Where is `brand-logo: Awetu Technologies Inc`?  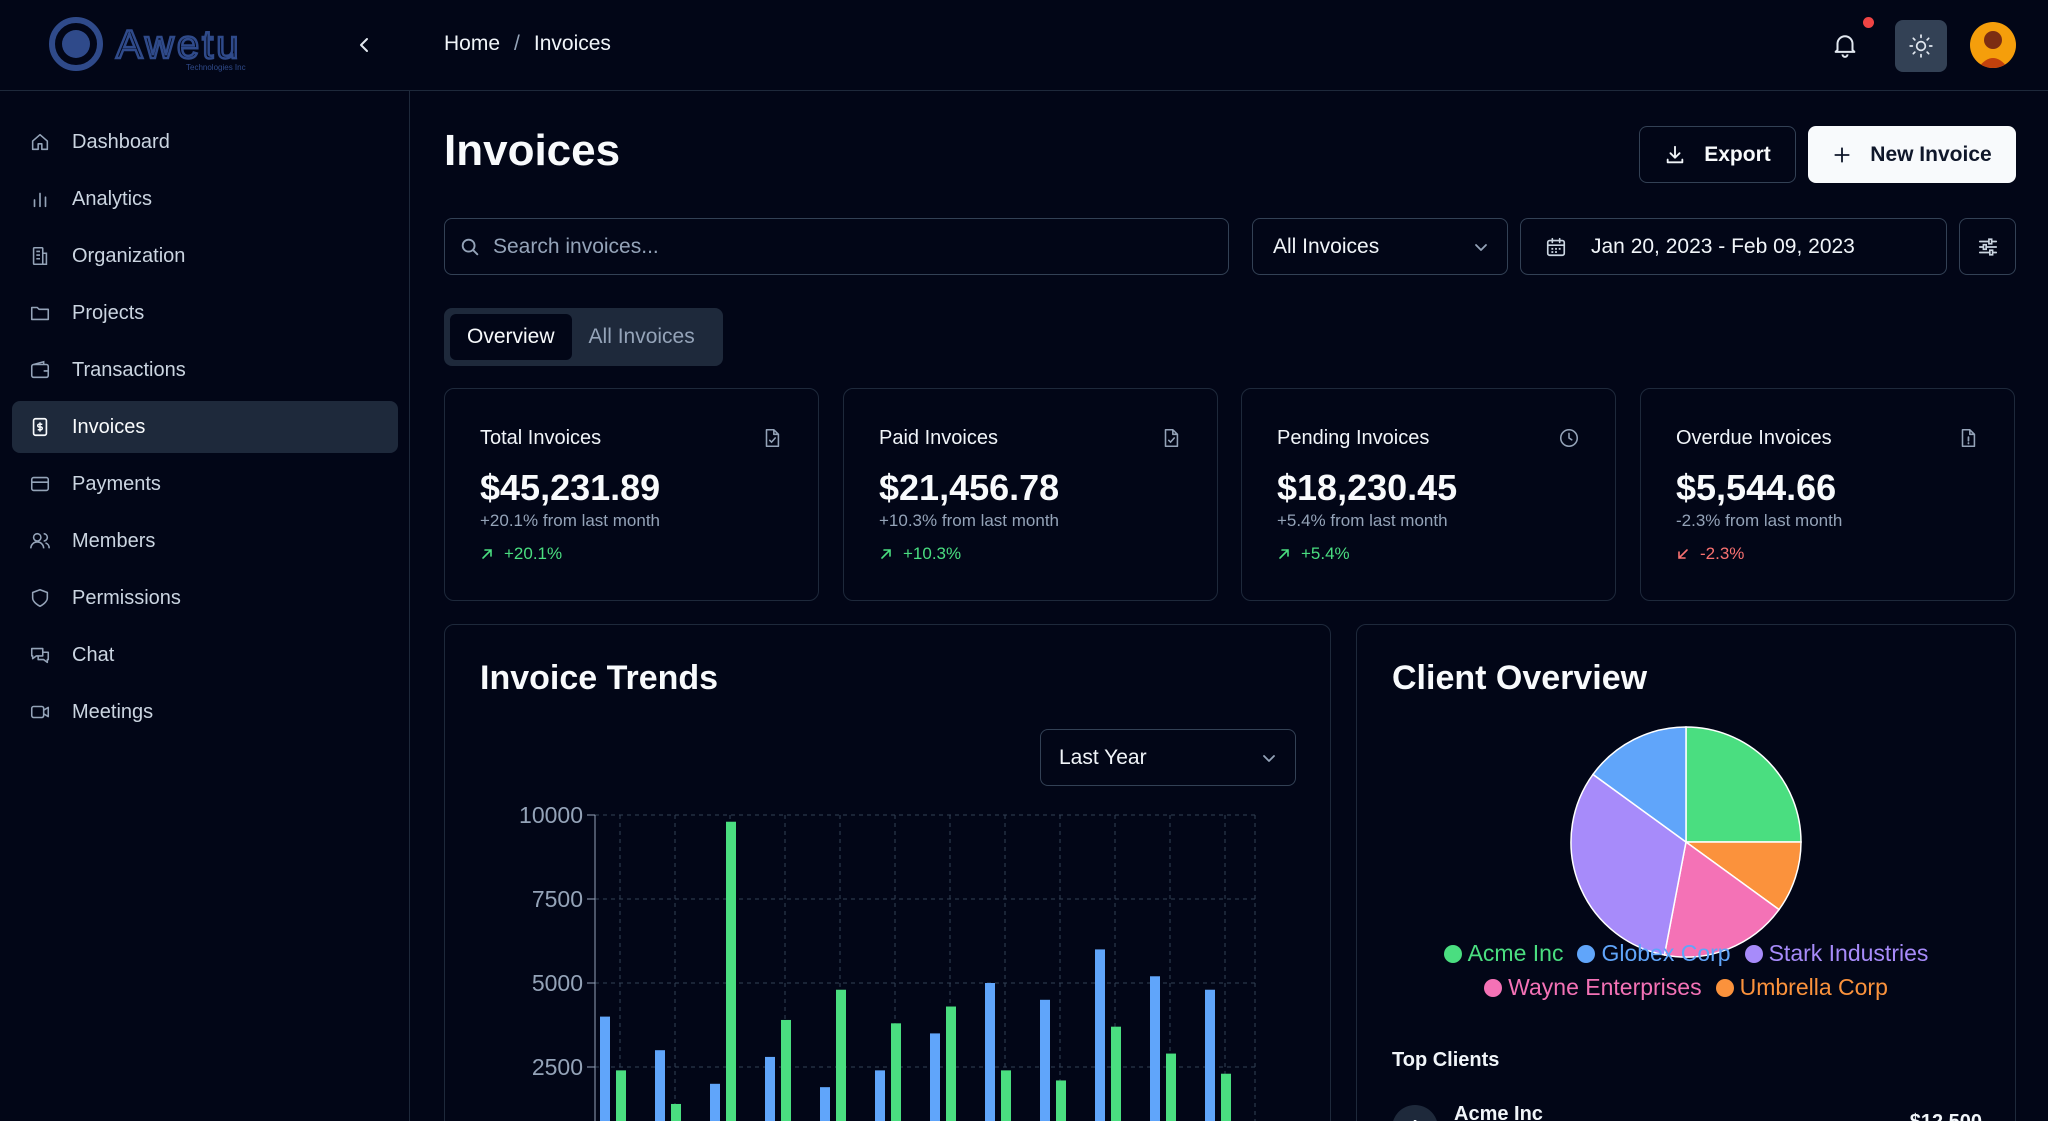
brand-logo: Awetu Technologies Inc is located at coordinates (156, 45).